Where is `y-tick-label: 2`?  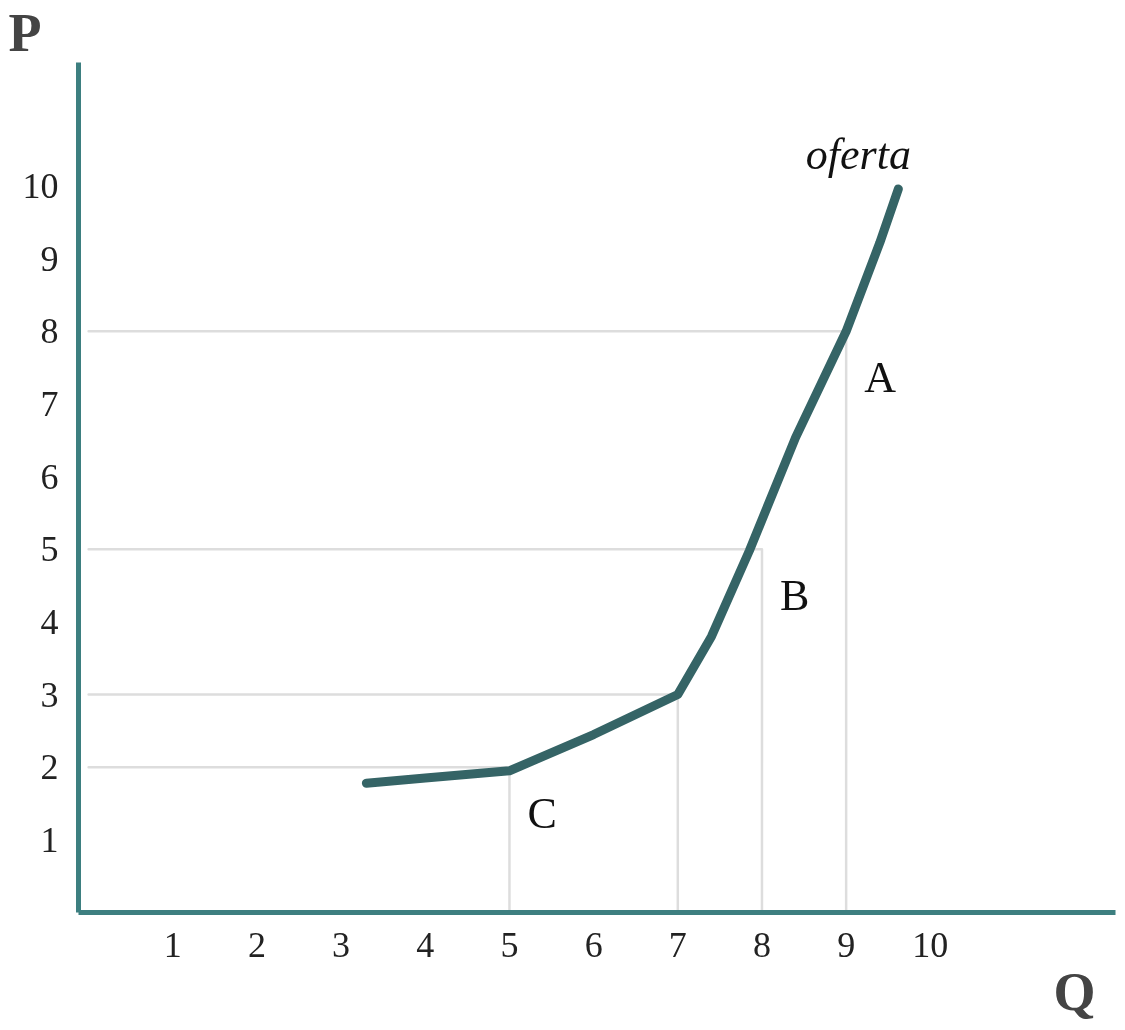 y-tick-label: 2 is located at coordinates (49, 767).